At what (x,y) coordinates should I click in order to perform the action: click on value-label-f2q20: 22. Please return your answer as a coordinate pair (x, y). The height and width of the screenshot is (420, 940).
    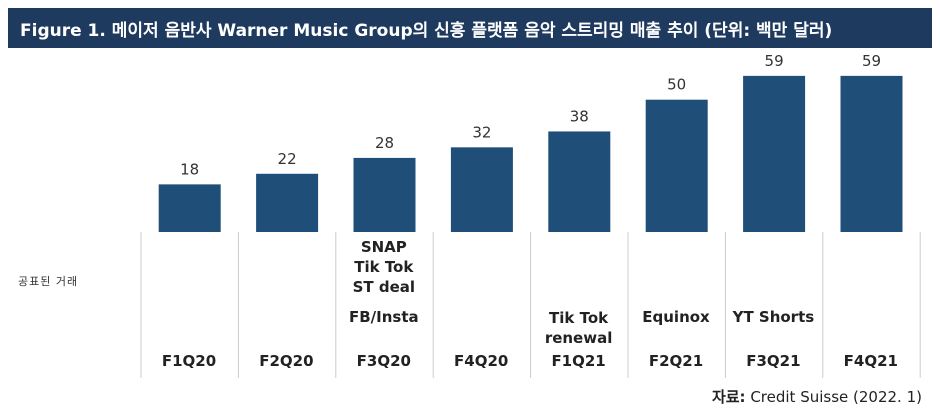
    Looking at the image, I should click on (287, 159).